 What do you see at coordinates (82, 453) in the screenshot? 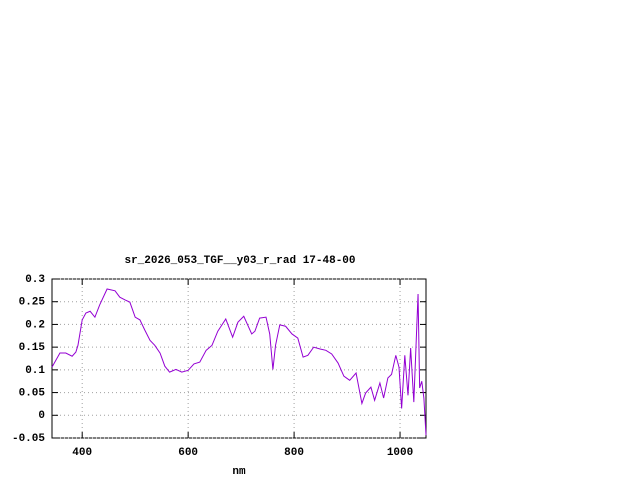
I see `x-tick-label: 400` at bounding box center [82, 453].